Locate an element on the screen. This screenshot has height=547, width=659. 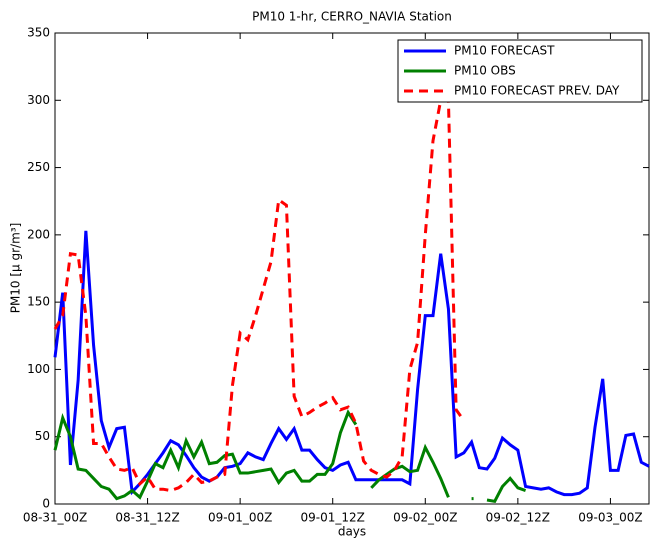
x-tick-label: 09-01_12Z is located at coordinates (333, 518).